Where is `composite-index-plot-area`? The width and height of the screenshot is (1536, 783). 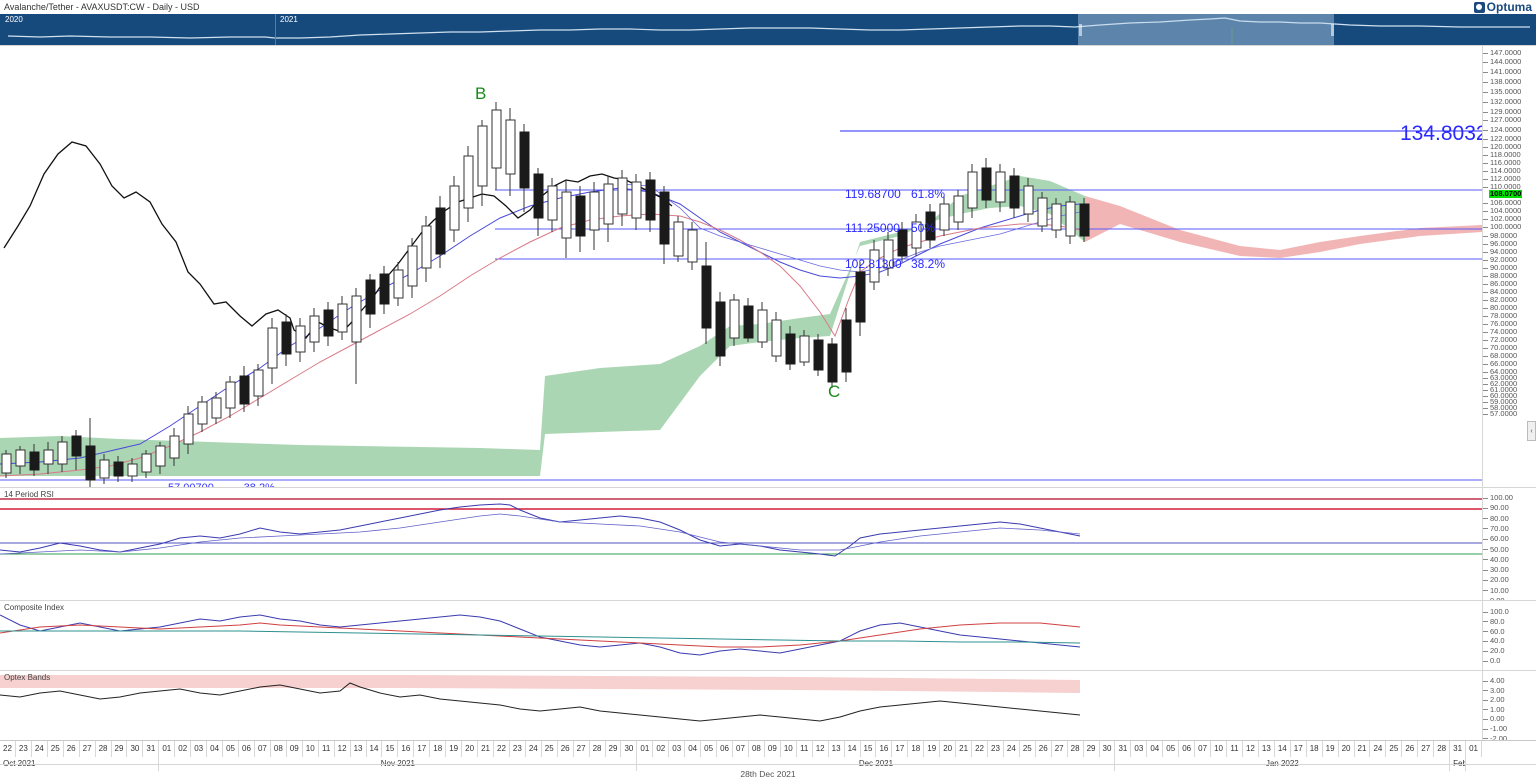 composite-index-plot-area is located at coordinates (741, 635).